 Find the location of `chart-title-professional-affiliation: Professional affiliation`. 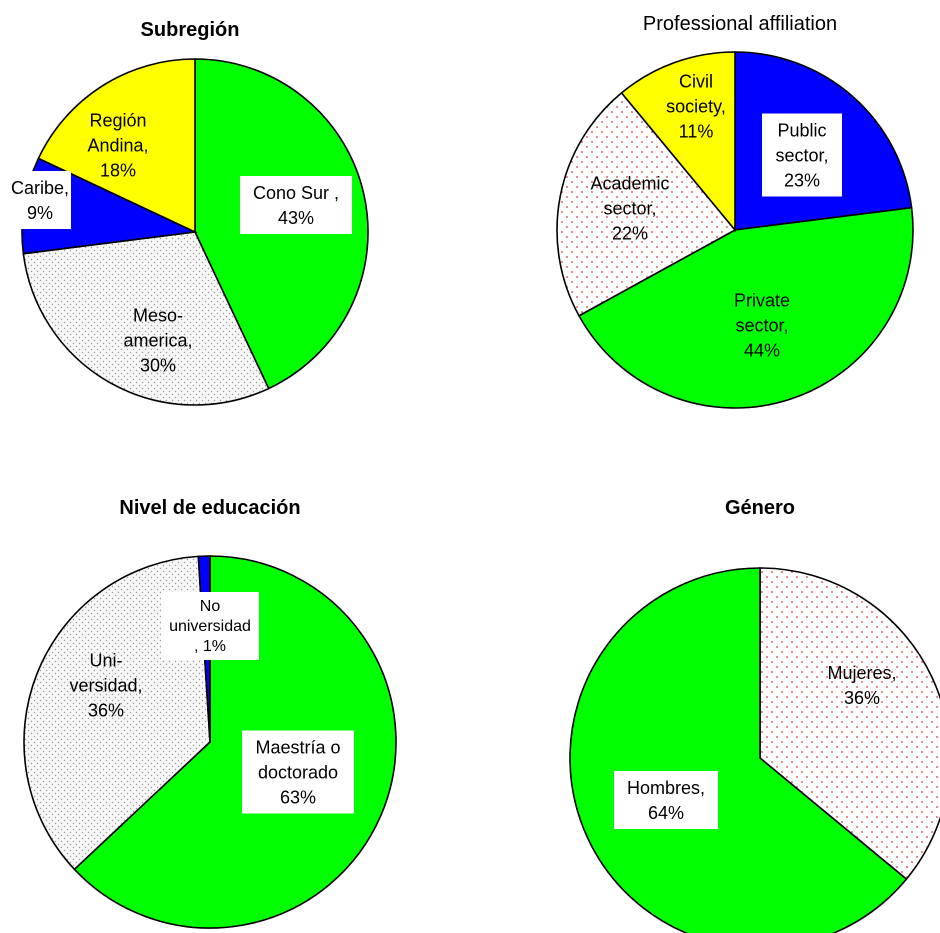

chart-title-professional-affiliation: Professional affiliation is located at coordinates (740, 24).